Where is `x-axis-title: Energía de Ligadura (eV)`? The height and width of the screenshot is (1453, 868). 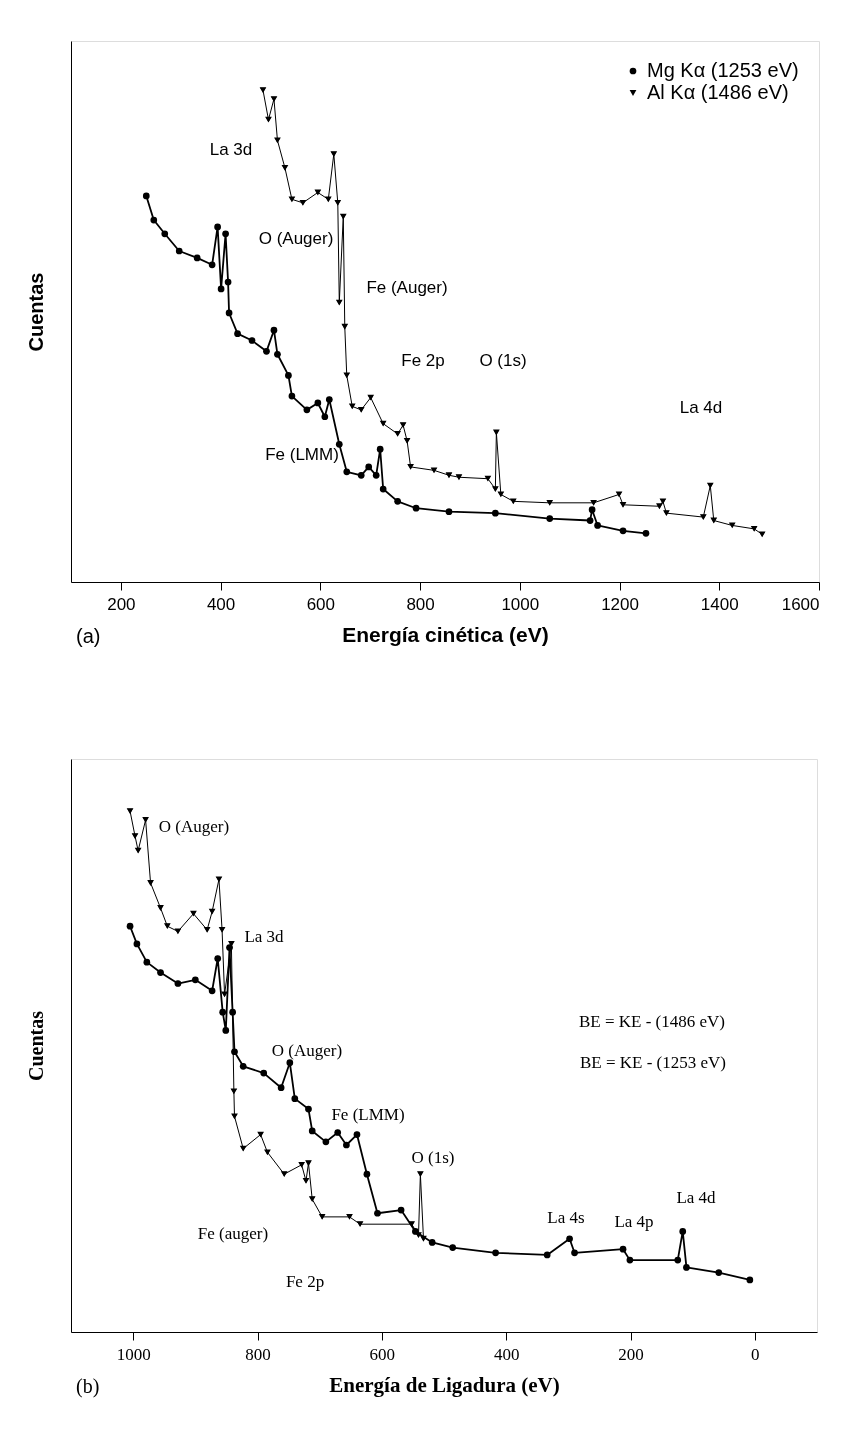
x-axis-title: Energía de Ligadura (eV) is located at coordinates (444, 1384).